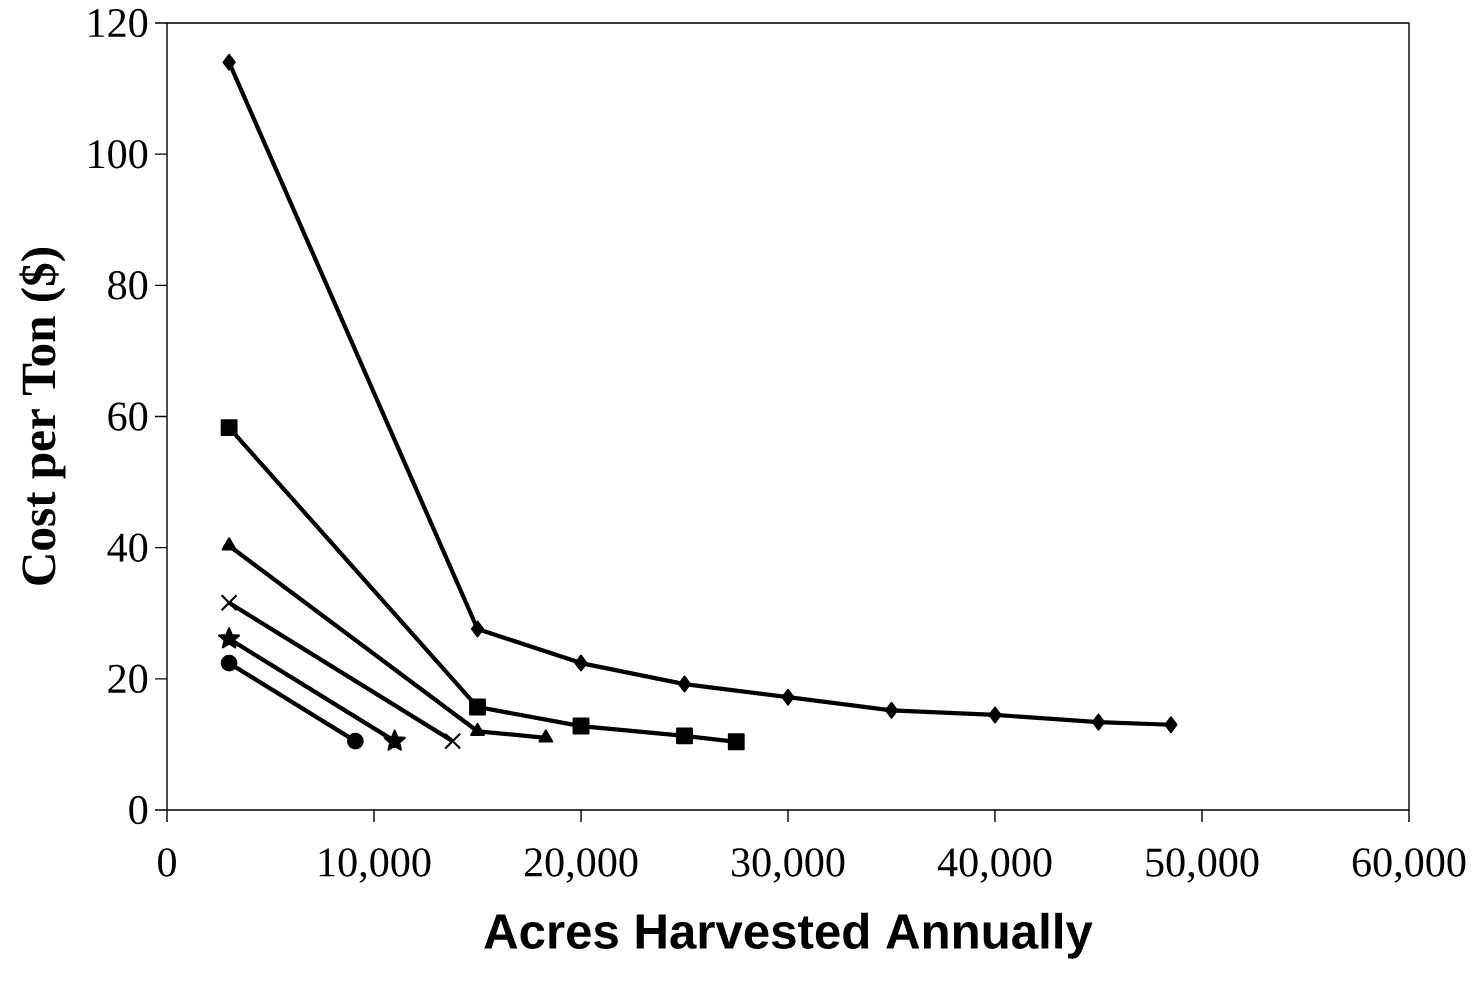  What do you see at coordinates (128, 416) in the screenshot?
I see `y-tick-label: 60` at bounding box center [128, 416].